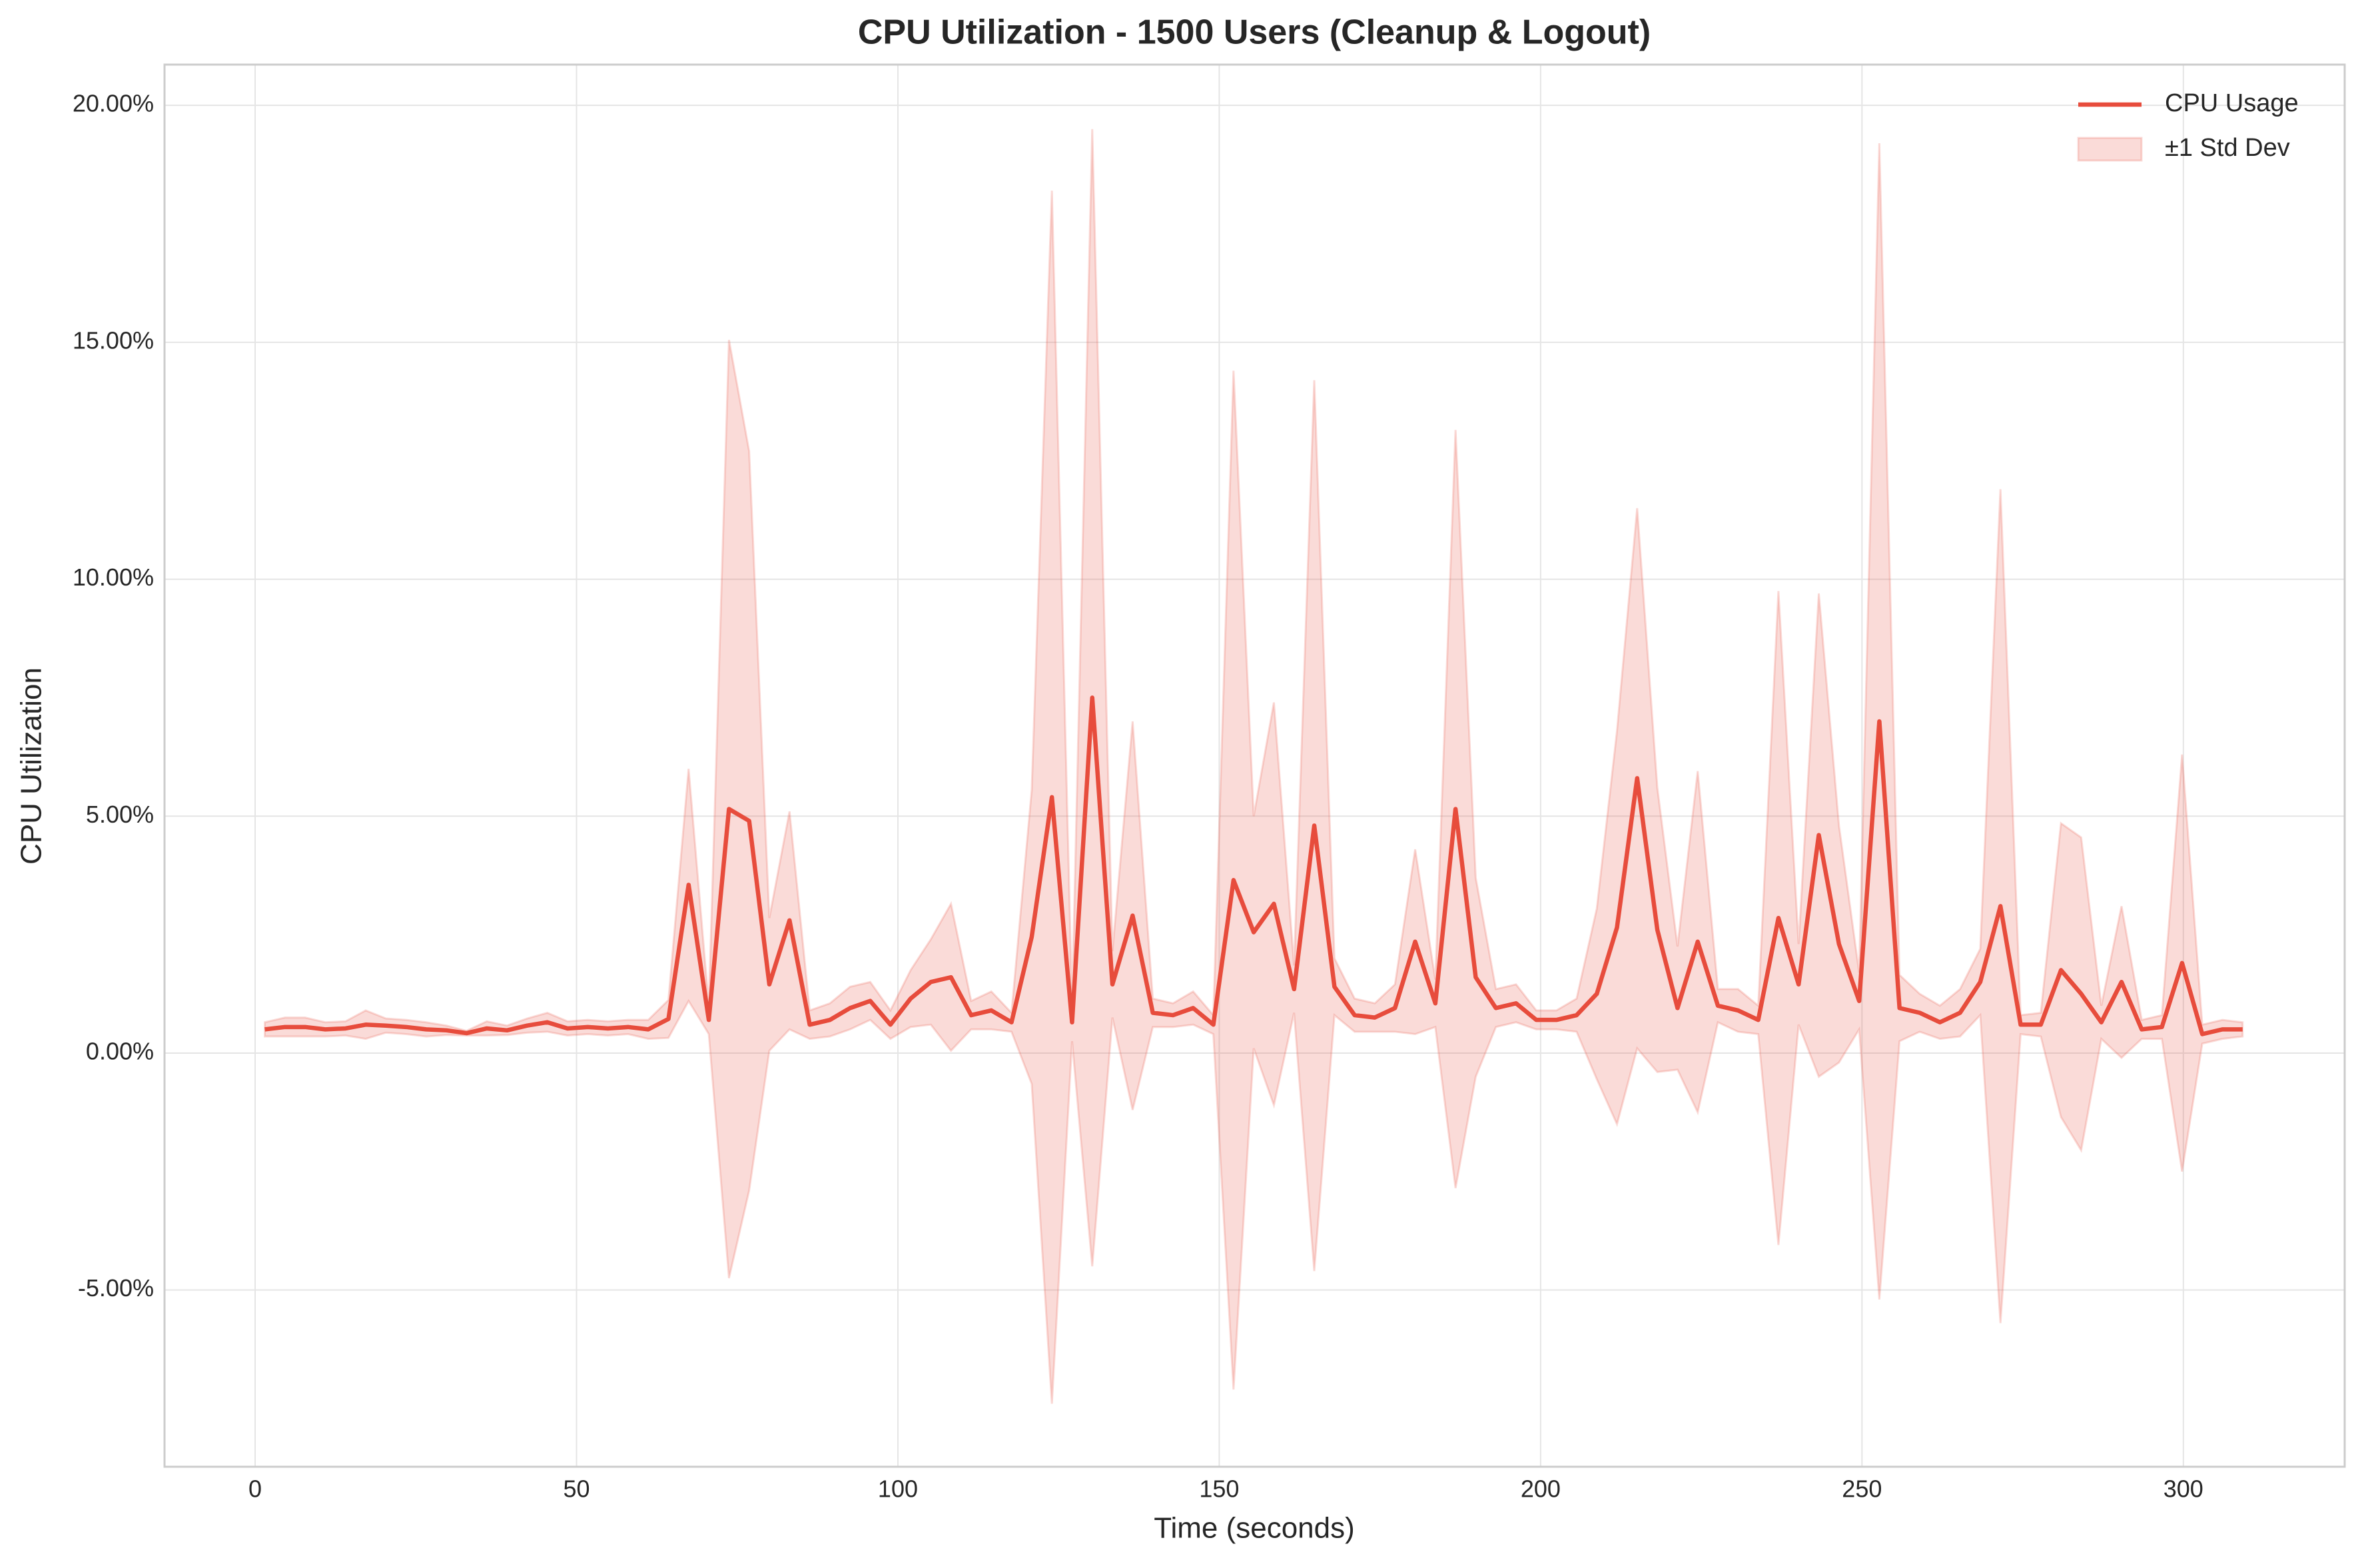 This screenshot has width=2366, height=1568. Describe the element at coordinates (576, 1489) in the screenshot. I see `x-tick-label: 50` at that location.